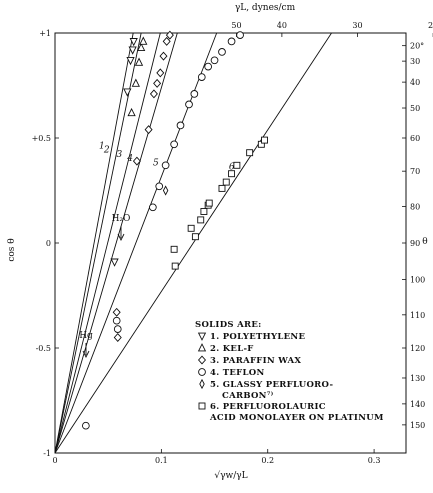 The width and height of the screenshot is (433, 493). What do you see at coordinates (415, 138) in the screenshot?
I see `theta-tick-label: 60` at bounding box center [415, 138].